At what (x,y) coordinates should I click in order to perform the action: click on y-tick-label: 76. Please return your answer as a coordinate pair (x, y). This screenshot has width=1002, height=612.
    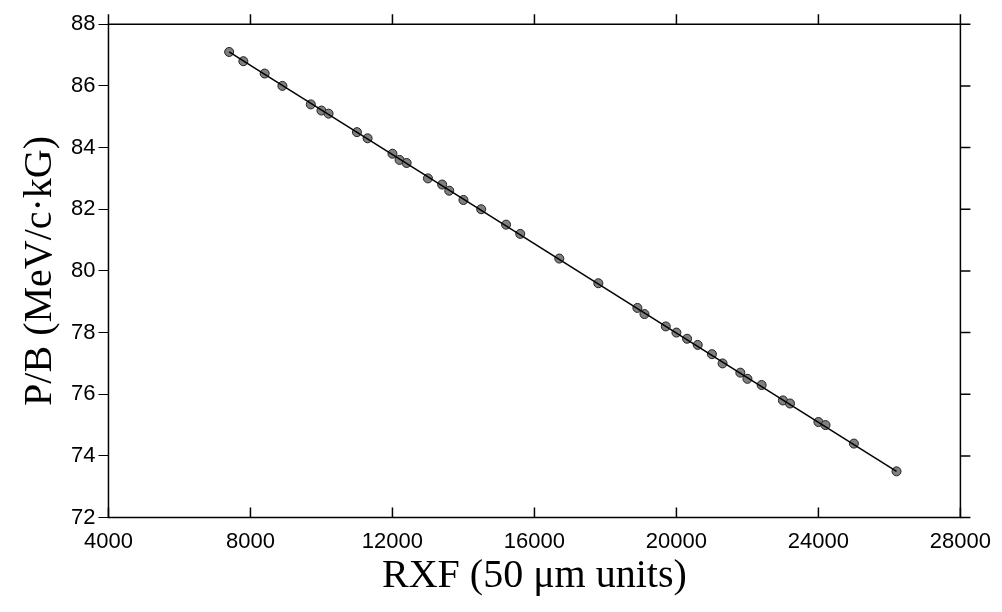
    Looking at the image, I should click on (83, 393).